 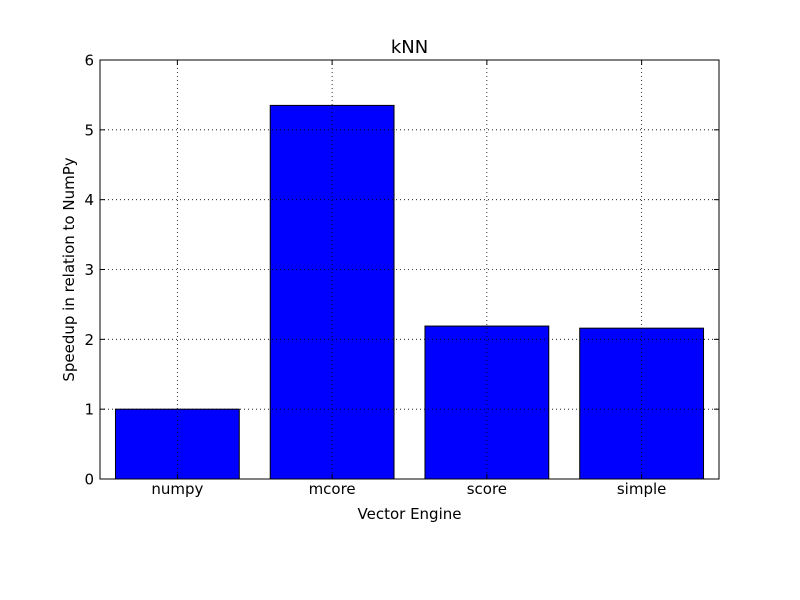 I want to click on x-tick-label-mcore: mcore, so click(x=332, y=489).